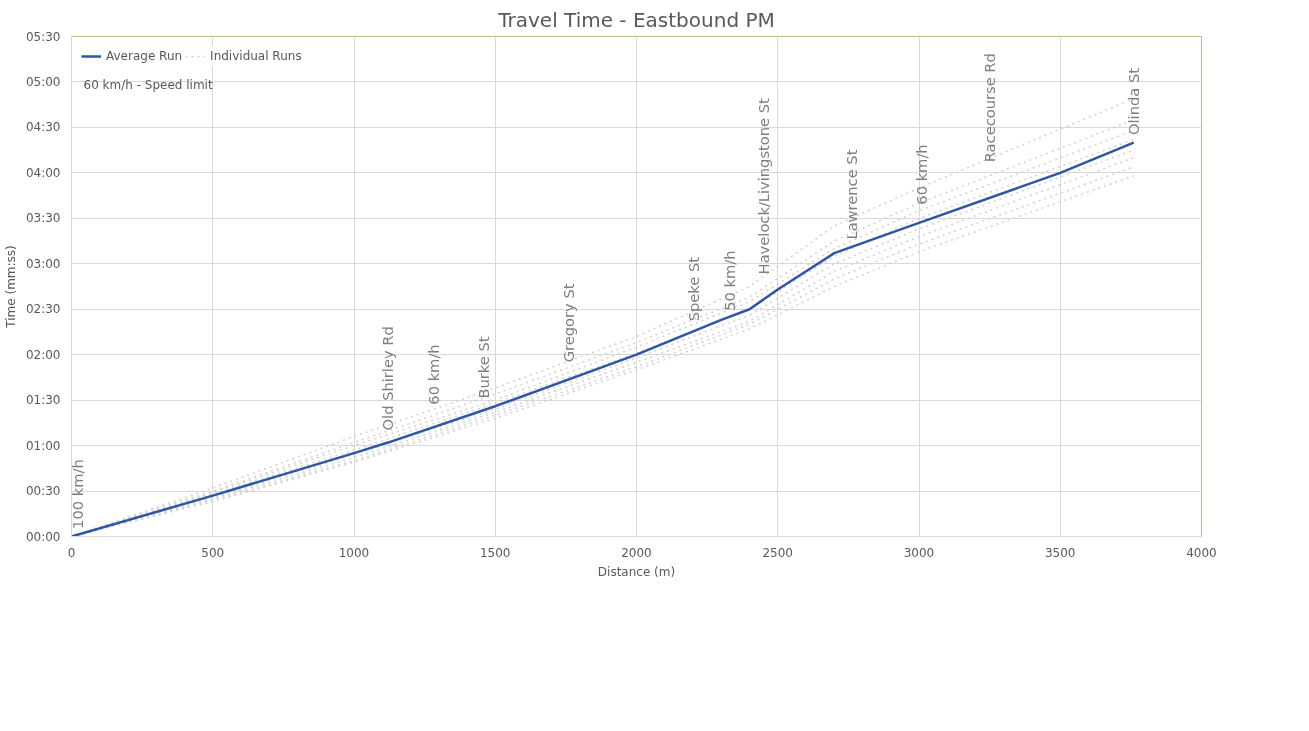 The image size is (1309, 731). Describe the element at coordinates (43, 400) in the screenshot. I see `y-tick-label: 01:30` at that location.